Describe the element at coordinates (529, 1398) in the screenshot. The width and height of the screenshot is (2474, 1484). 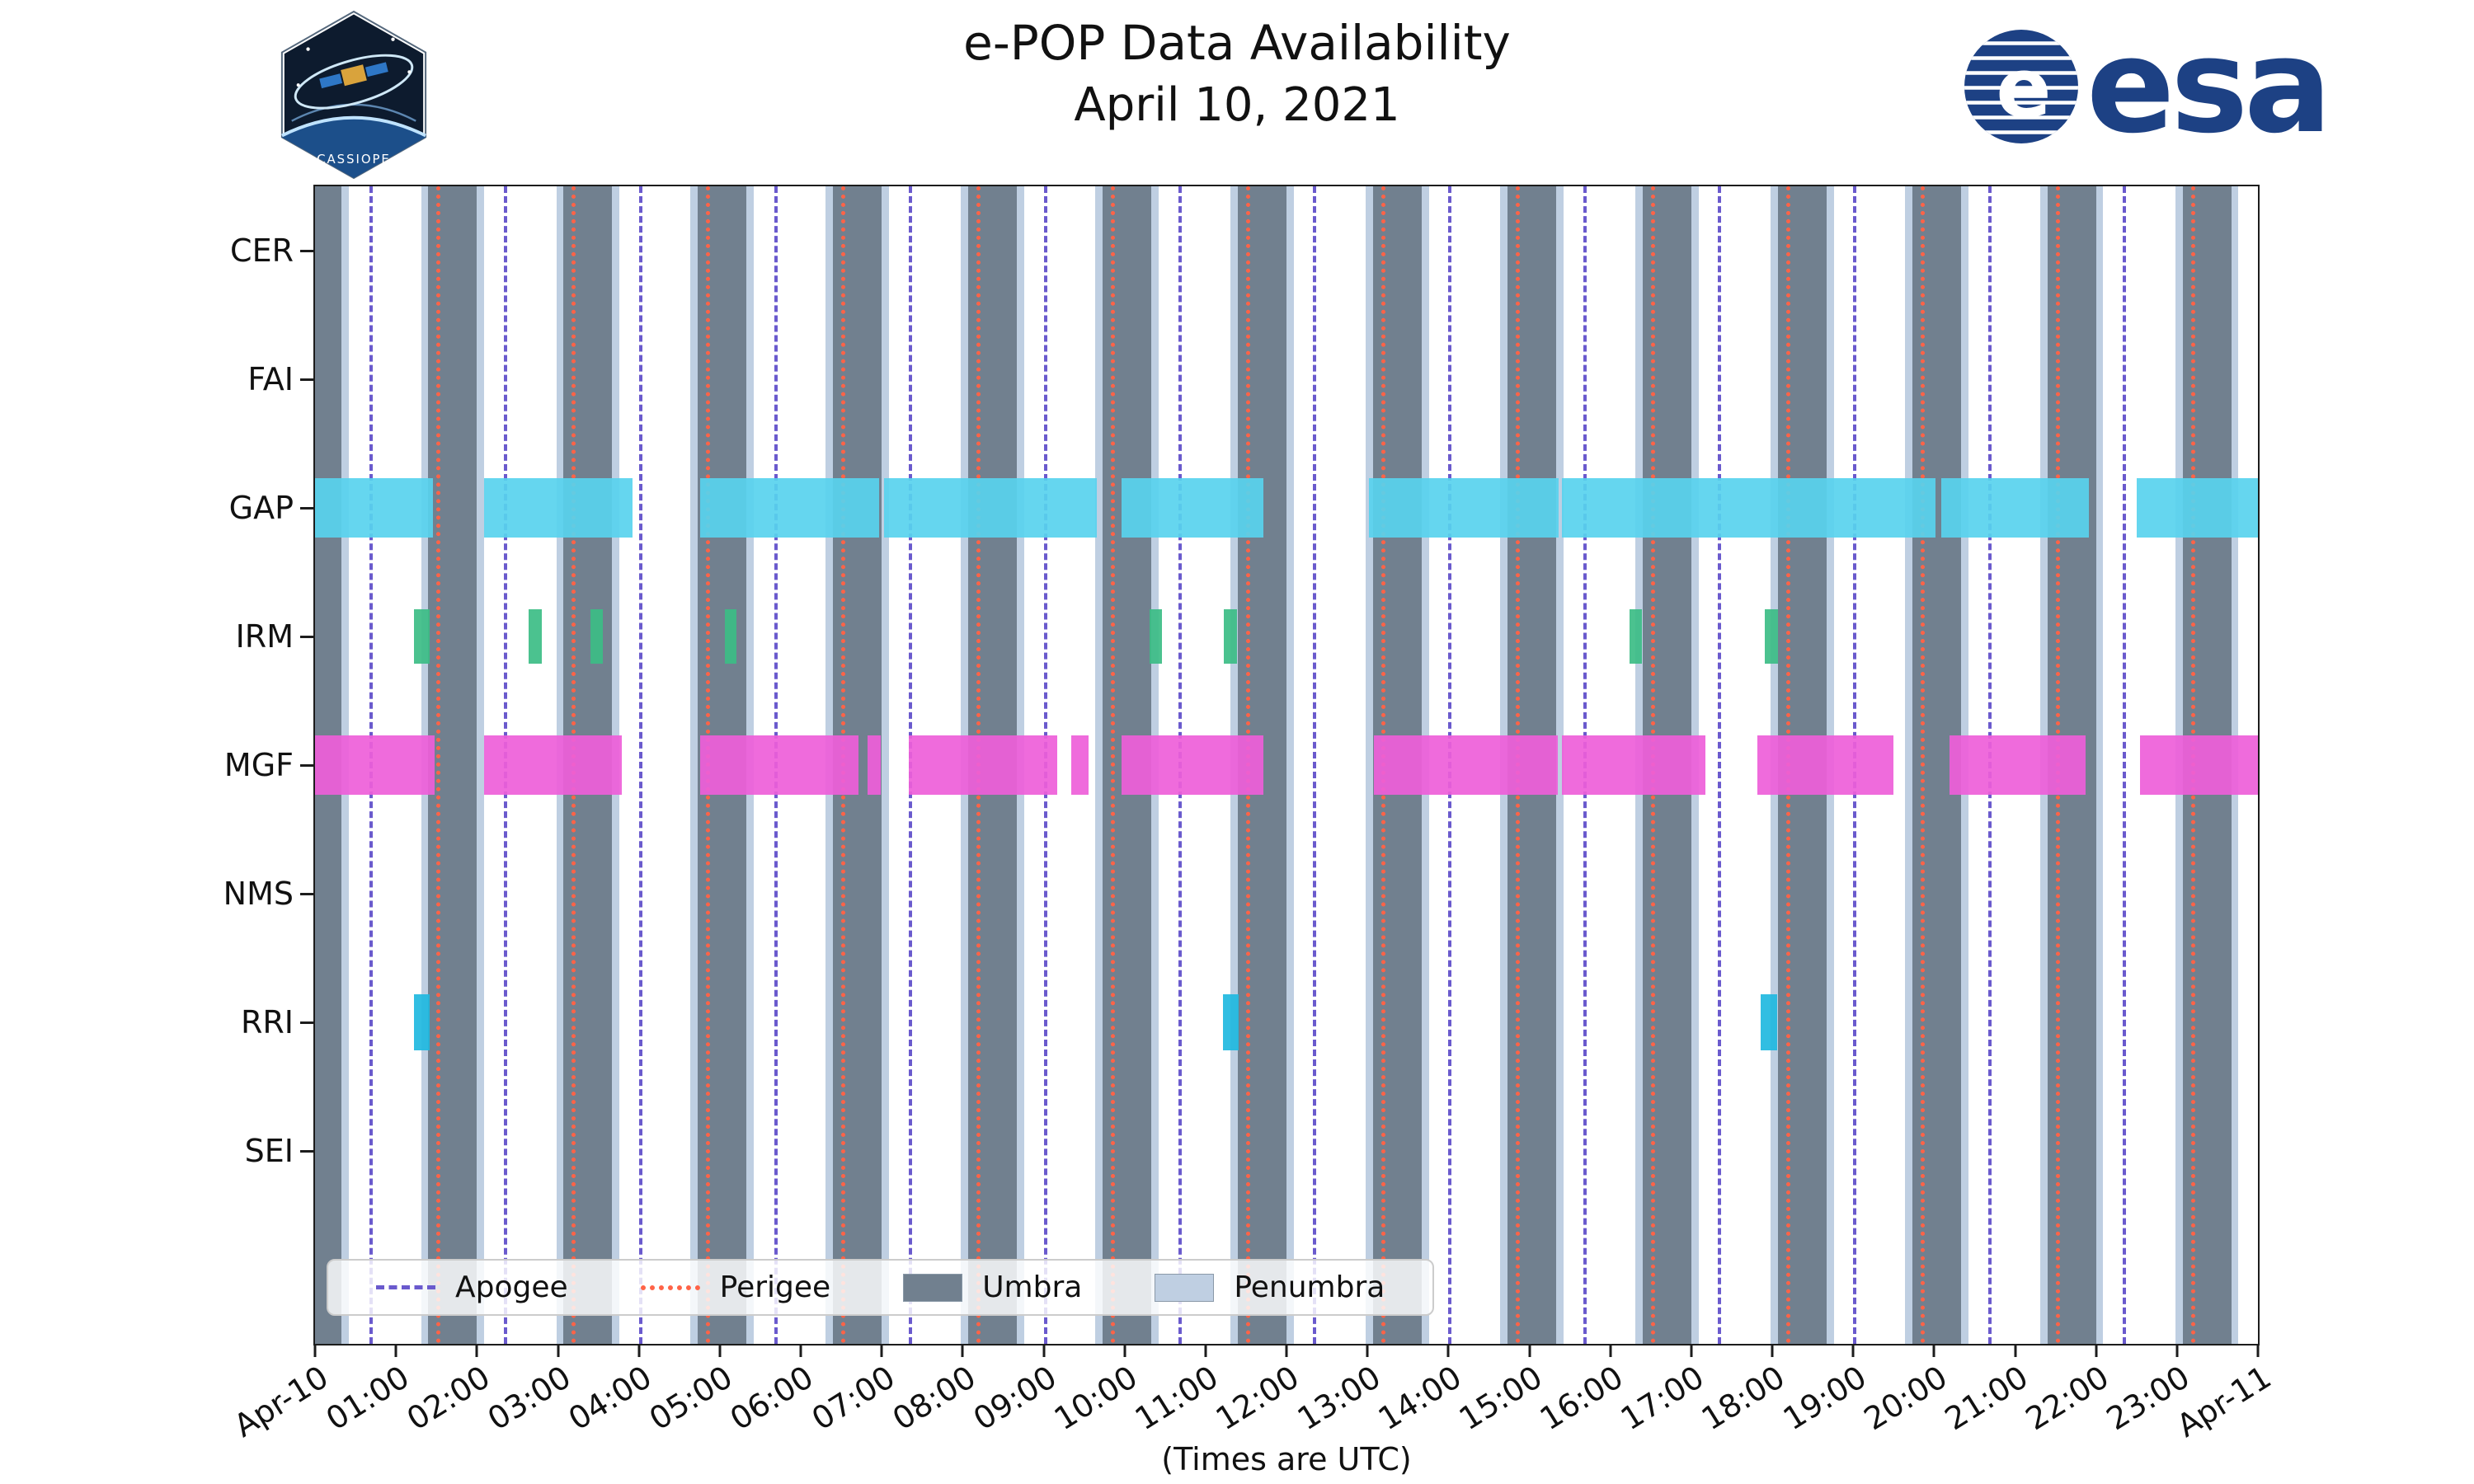
I see `x-tick-label: 03:00` at that location.